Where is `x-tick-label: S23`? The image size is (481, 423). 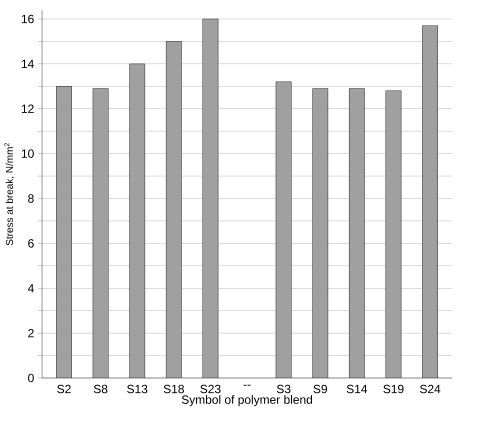 x-tick-label: S23 is located at coordinates (210, 389).